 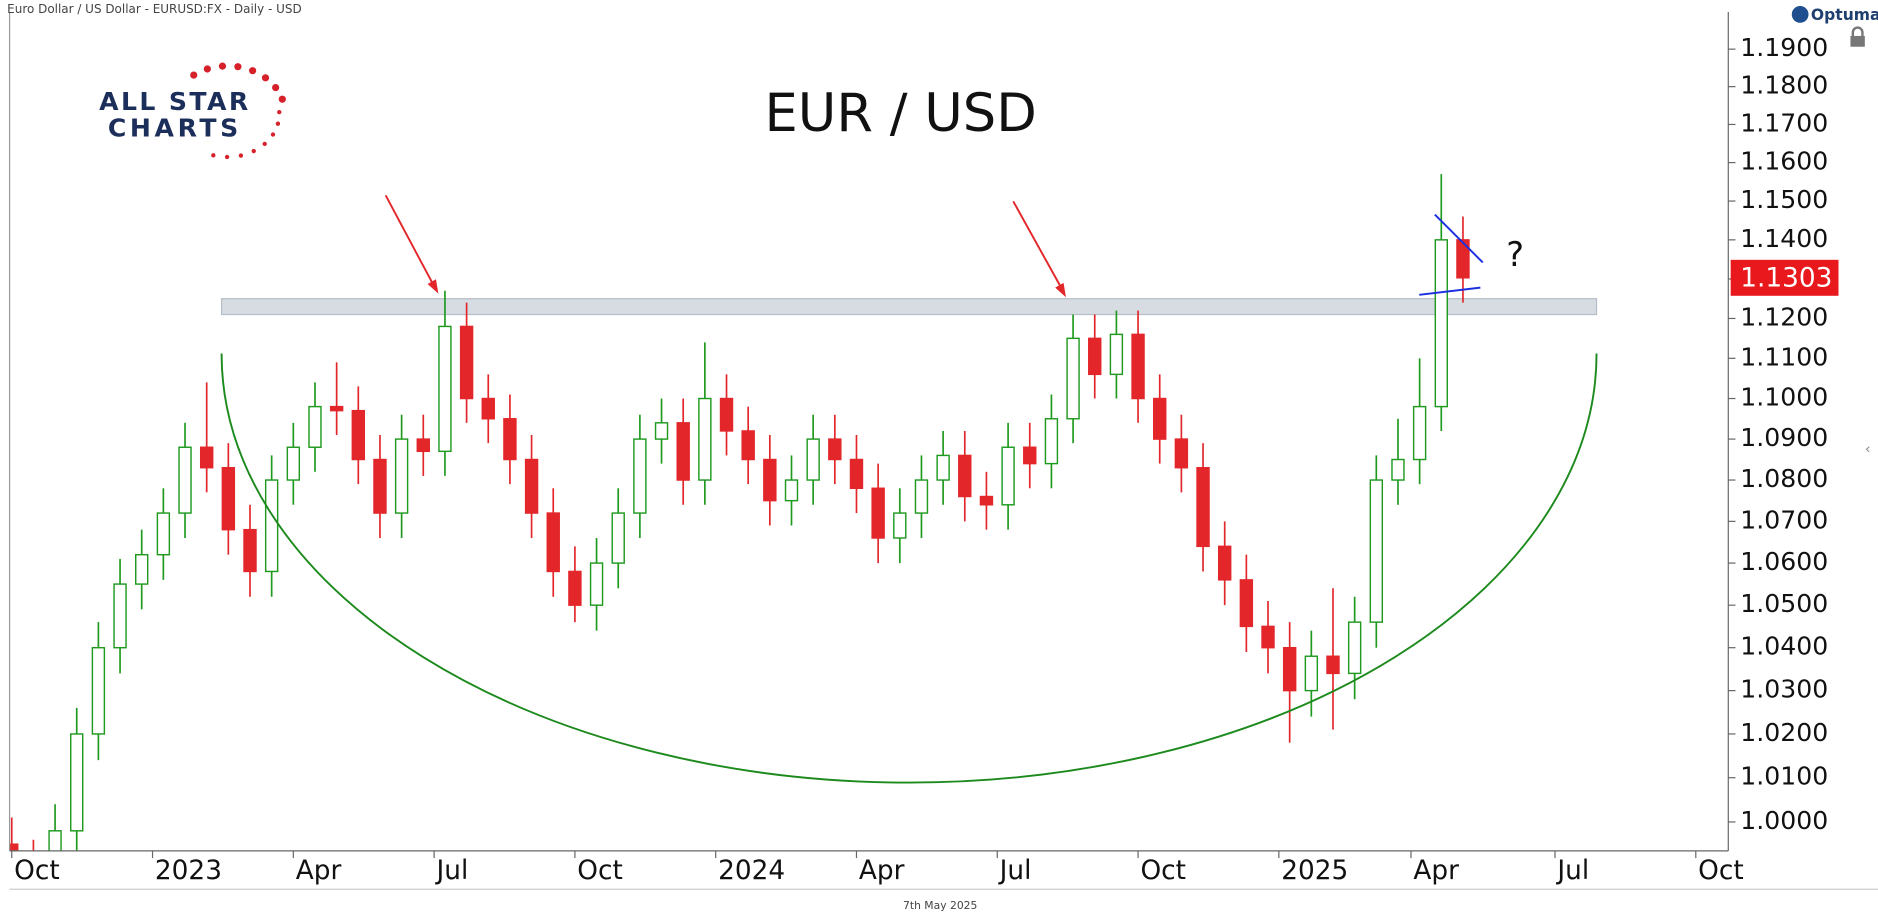 What do you see at coordinates (1800, 14) in the screenshot?
I see `brand-icon` at bounding box center [1800, 14].